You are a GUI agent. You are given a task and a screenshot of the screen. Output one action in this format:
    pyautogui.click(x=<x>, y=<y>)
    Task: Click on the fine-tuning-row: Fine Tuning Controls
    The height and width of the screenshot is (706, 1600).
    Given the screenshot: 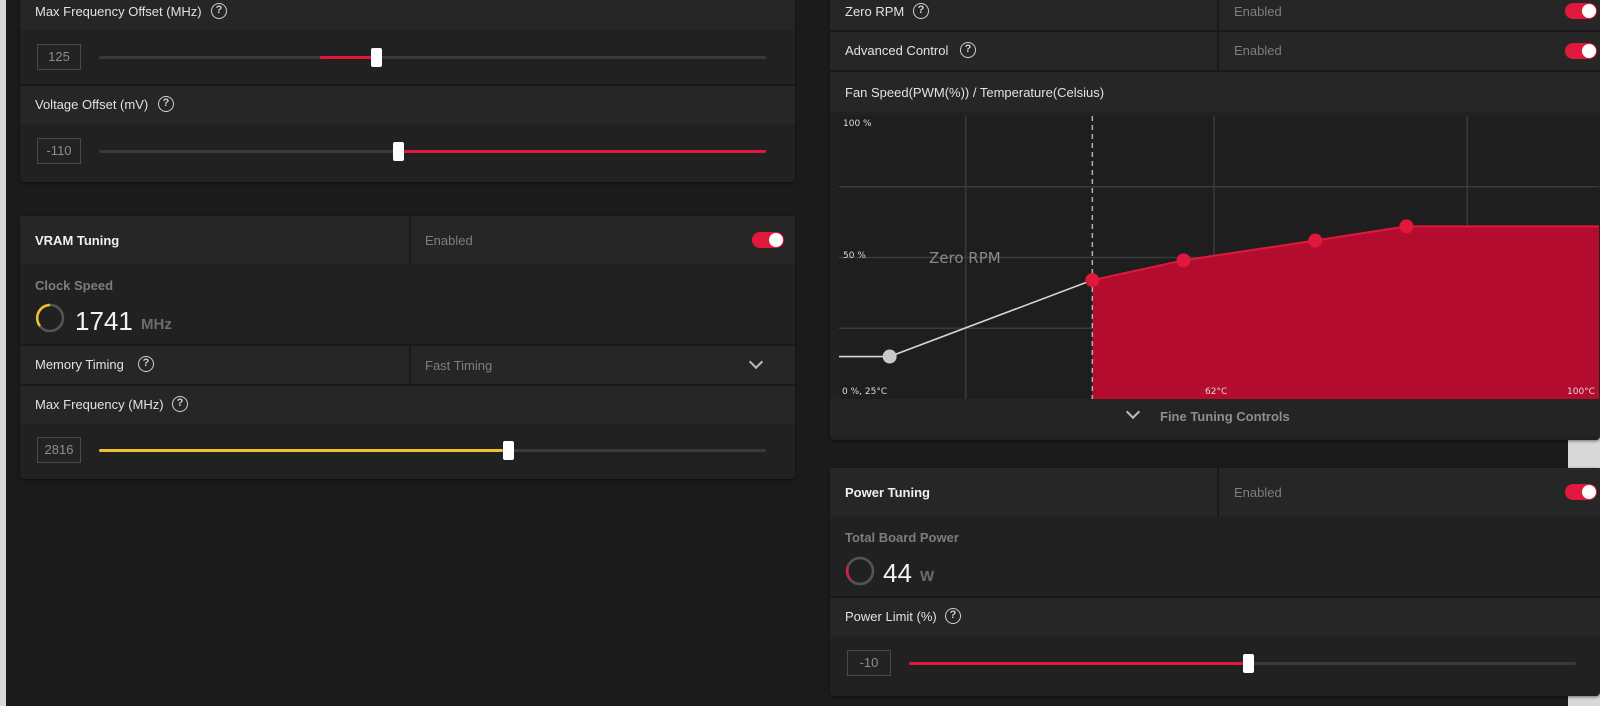 What is the action you would take?
    pyautogui.click(x=1215, y=416)
    